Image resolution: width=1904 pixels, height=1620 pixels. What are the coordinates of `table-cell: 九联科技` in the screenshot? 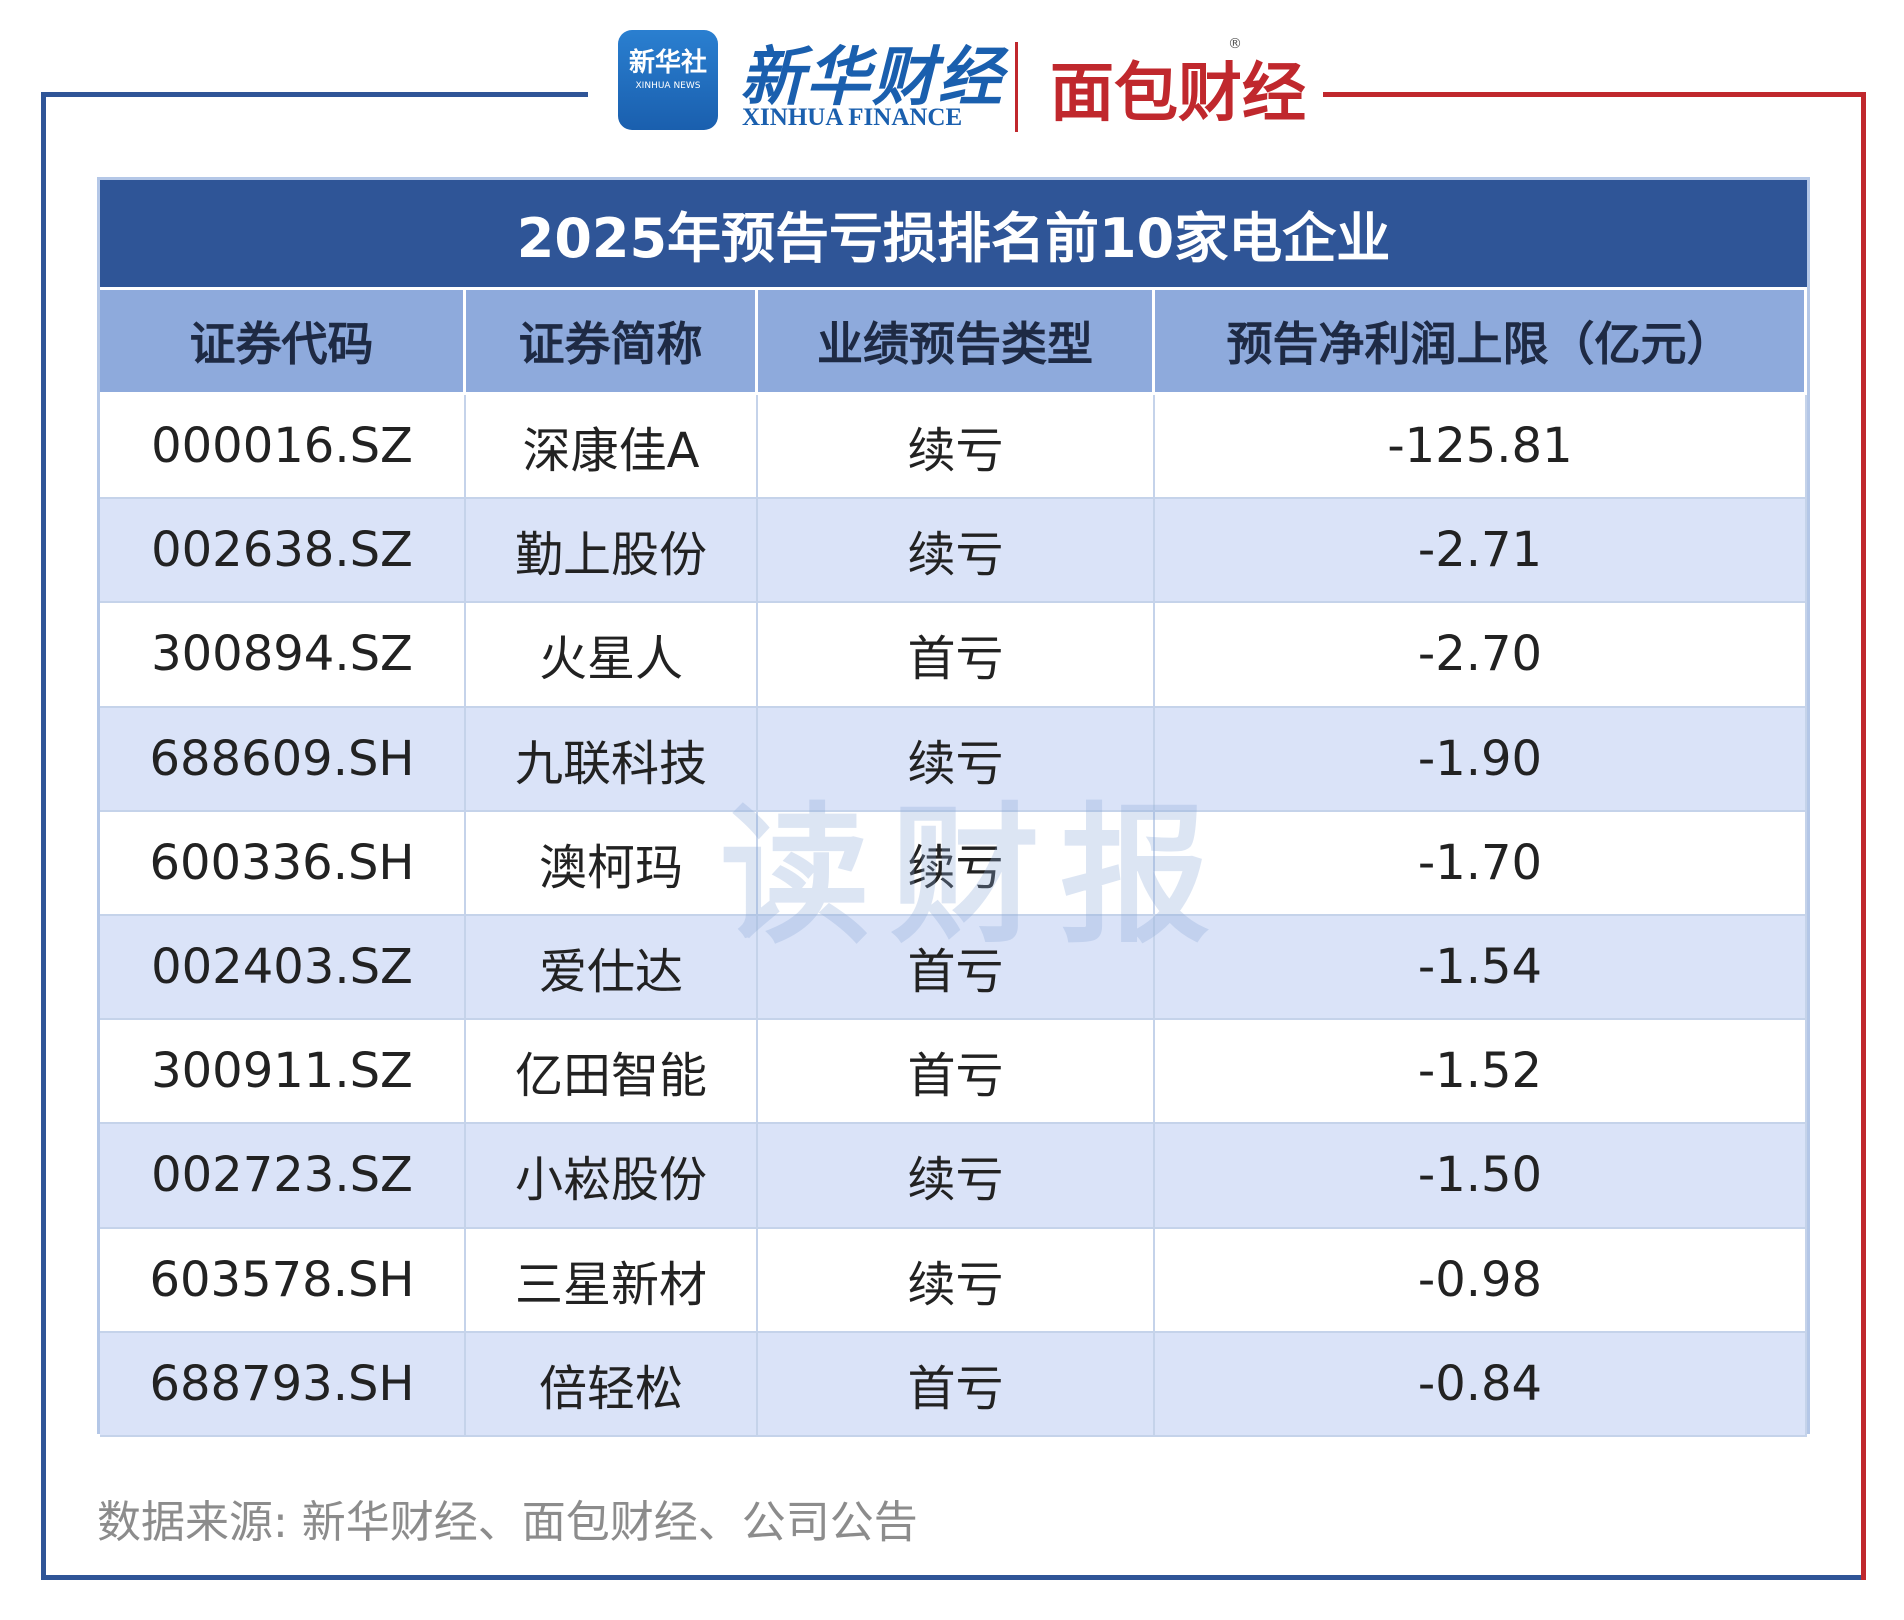 It's located at (612, 759).